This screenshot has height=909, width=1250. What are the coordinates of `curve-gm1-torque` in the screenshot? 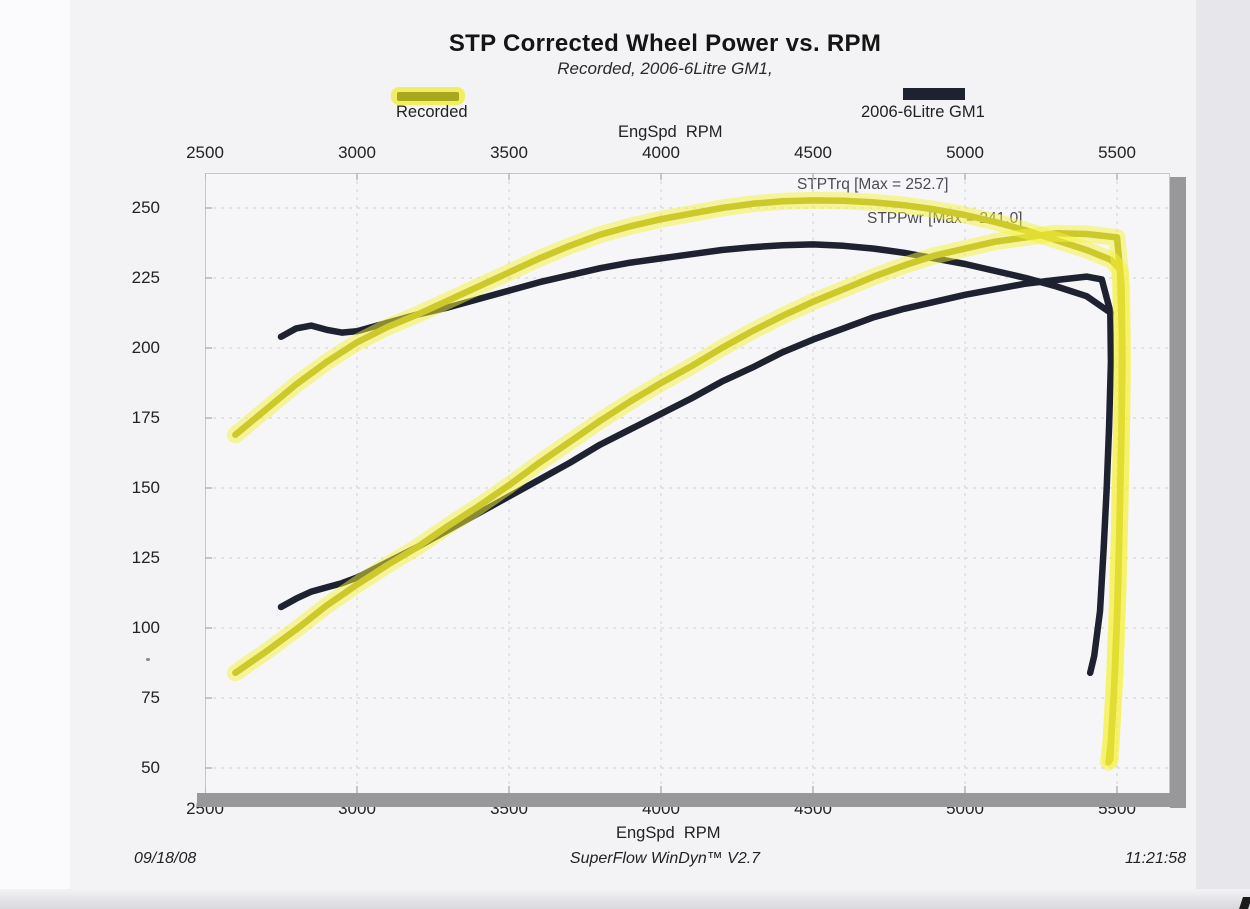 It's located at (696, 291).